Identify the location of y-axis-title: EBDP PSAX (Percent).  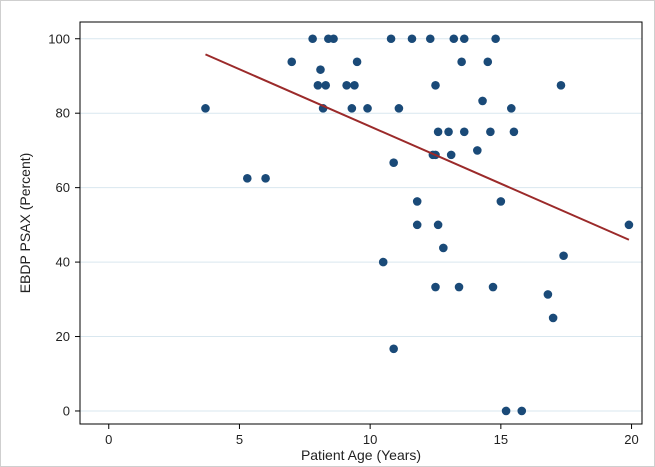
(25, 223).